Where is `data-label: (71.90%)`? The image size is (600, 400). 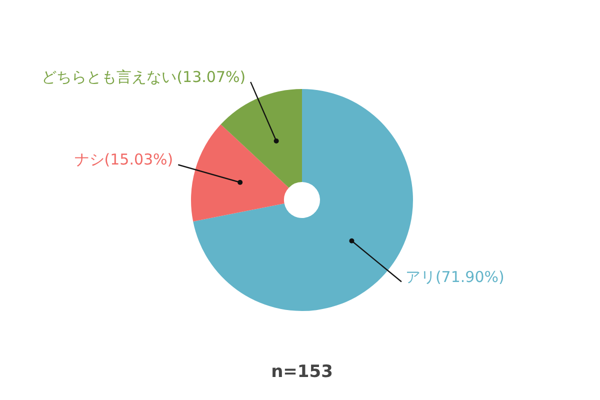 data-label: (71.90%) is located at coordinates (469, 277).